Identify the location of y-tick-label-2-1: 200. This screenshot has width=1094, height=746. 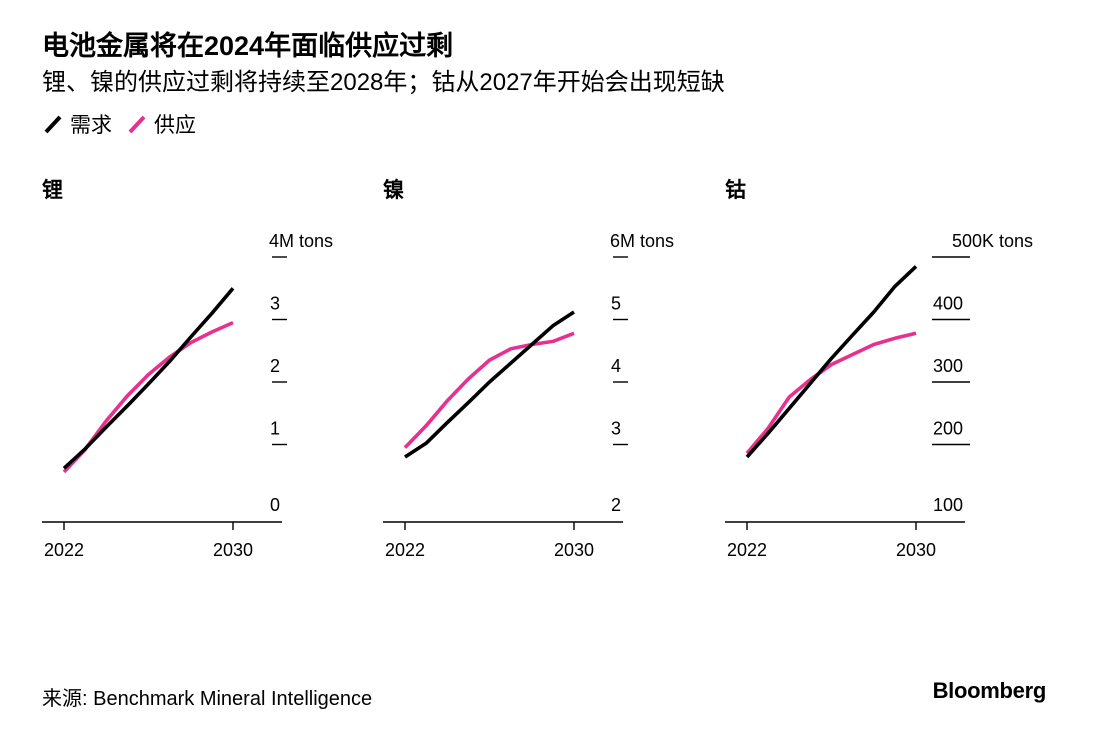
(948, 429).